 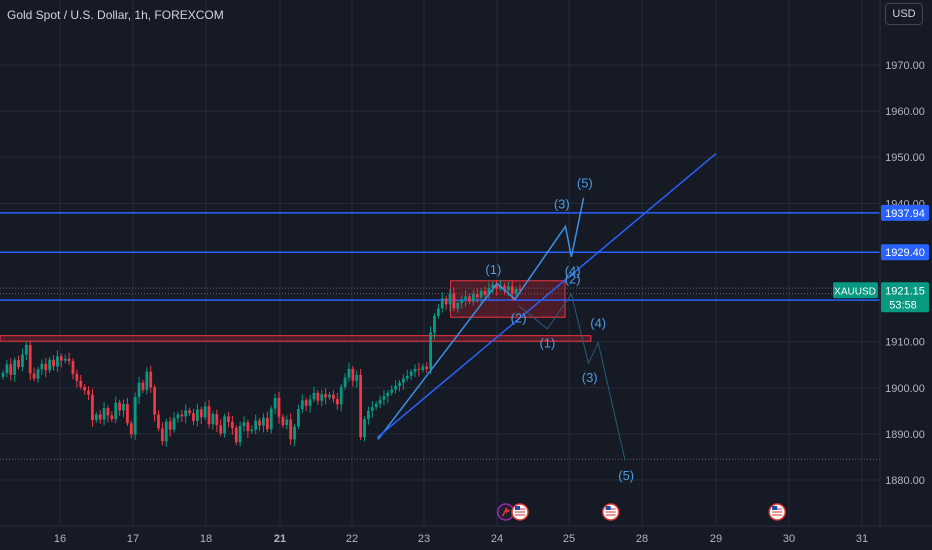 I want to click on wave-label-up: (3), so click(x=562, y=203).